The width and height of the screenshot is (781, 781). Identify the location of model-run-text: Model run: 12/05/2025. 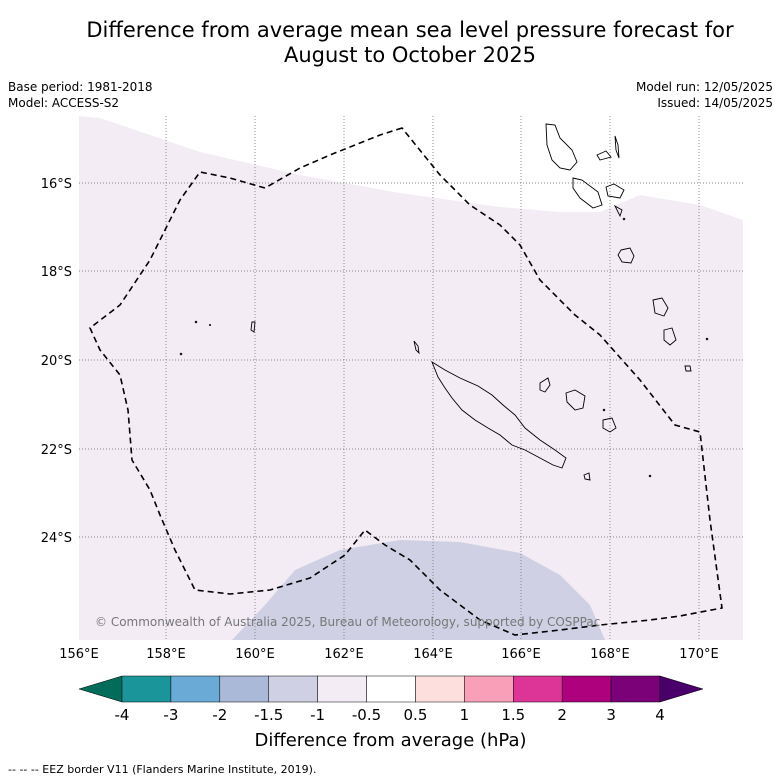
(704, 87).